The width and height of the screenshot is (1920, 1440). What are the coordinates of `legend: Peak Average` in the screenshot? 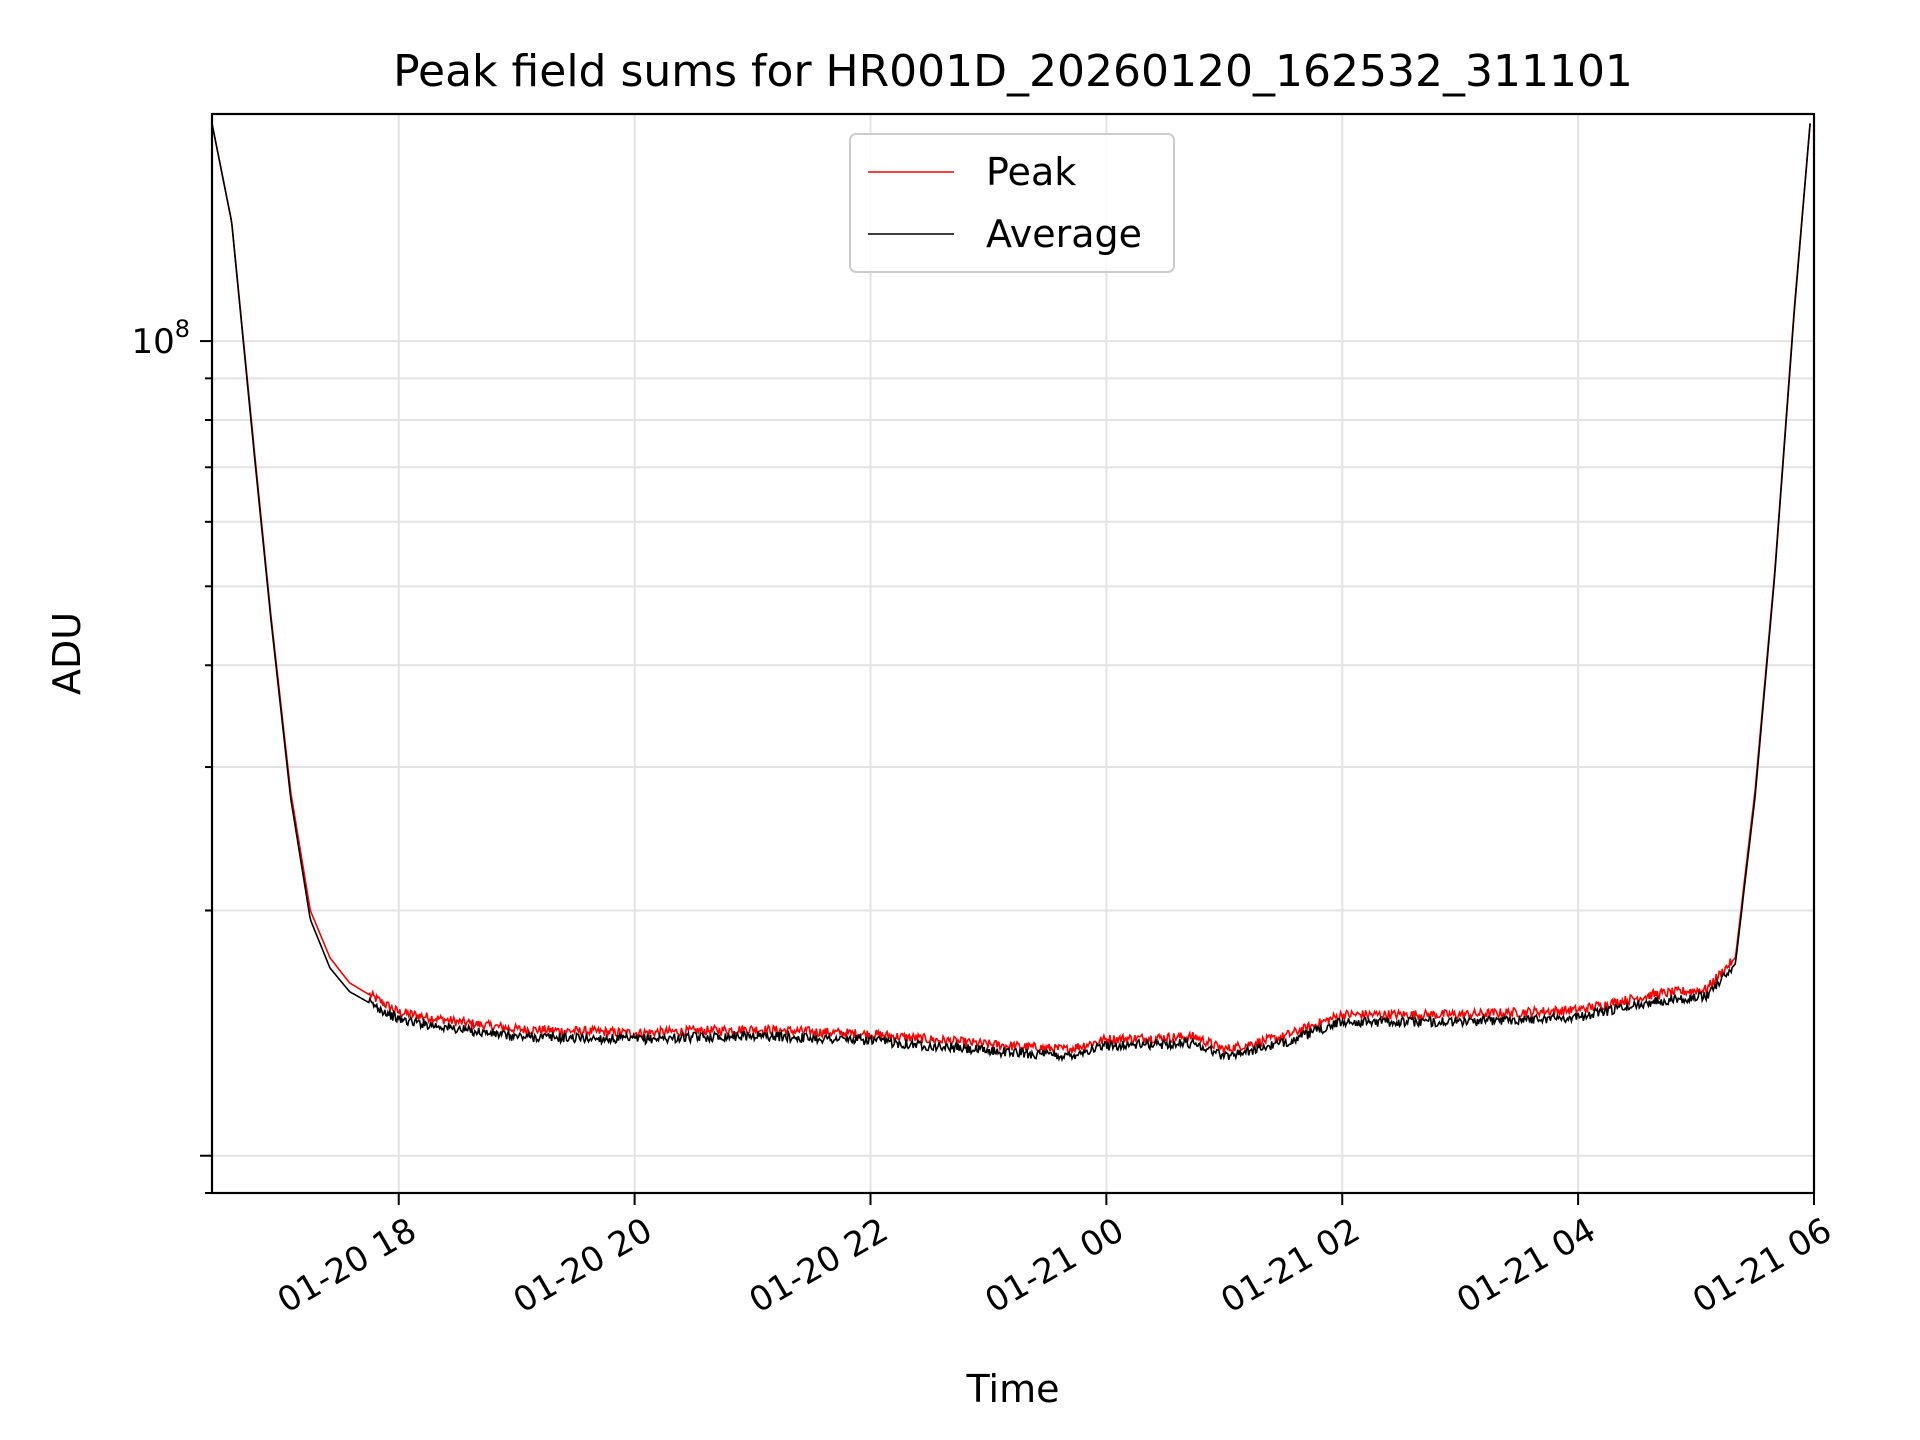 It's located at (1012, 203).